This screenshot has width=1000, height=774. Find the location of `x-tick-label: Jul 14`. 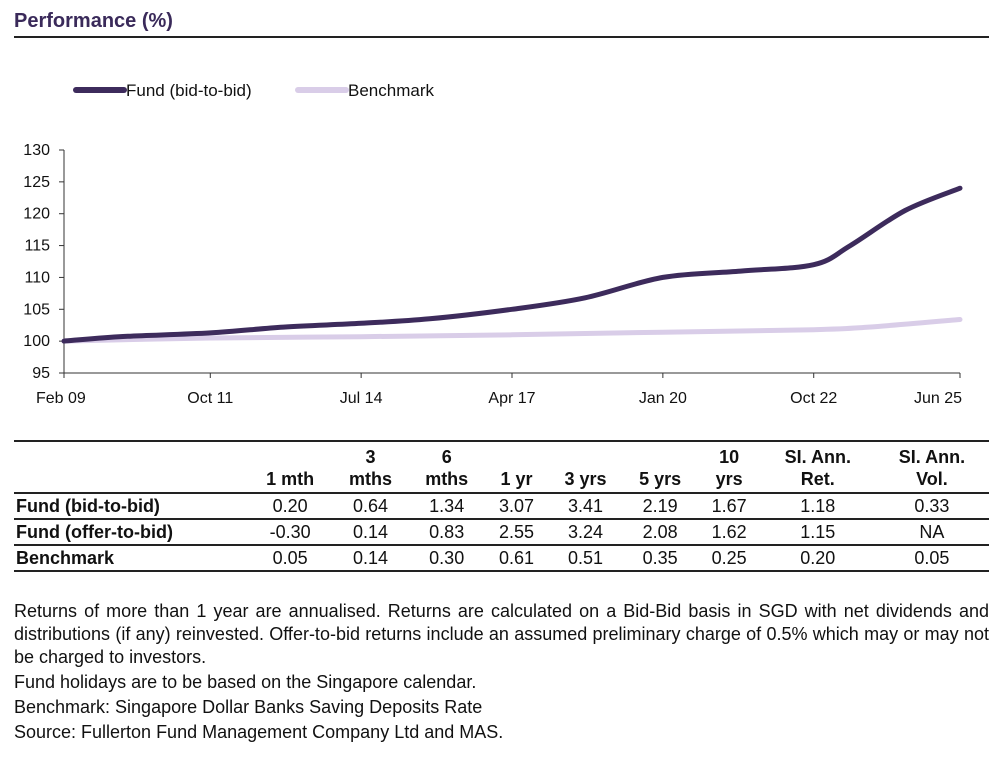

x-tick-label: Jul 14 is located at coordinates (361, 398).